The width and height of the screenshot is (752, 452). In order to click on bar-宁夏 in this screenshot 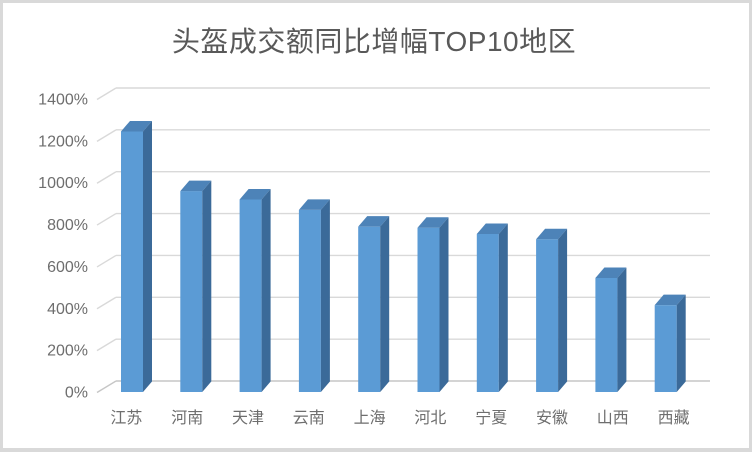, I will do `click(492, 307)`.